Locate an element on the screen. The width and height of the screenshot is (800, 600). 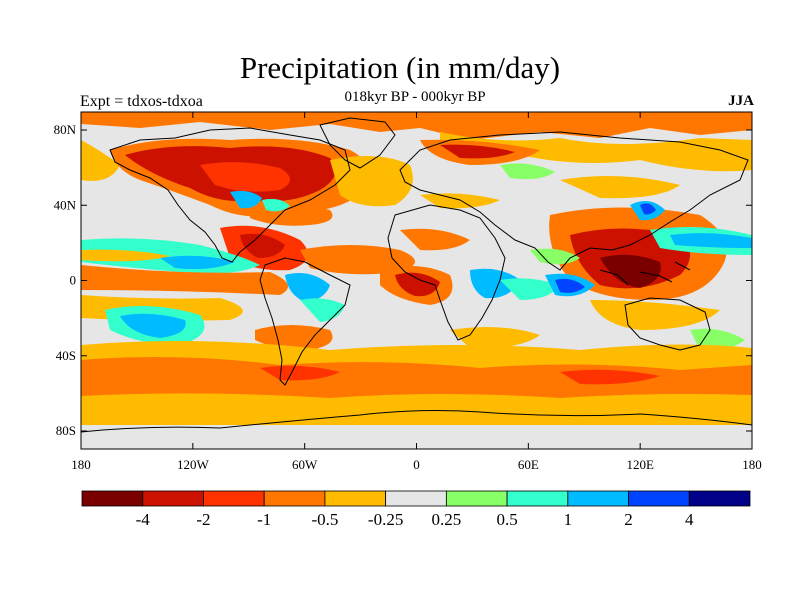
coastline-eurasia is located at coordinates (574, 201).